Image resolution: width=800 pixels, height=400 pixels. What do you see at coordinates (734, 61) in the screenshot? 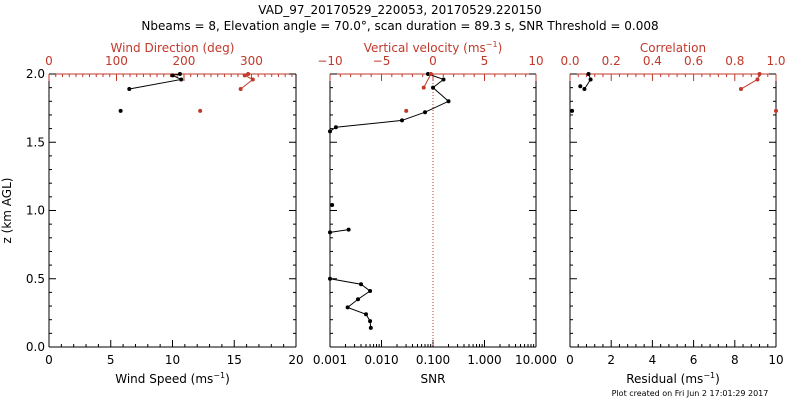
I see `top-tick-label: 0.8` at bounding box center [734, 61].